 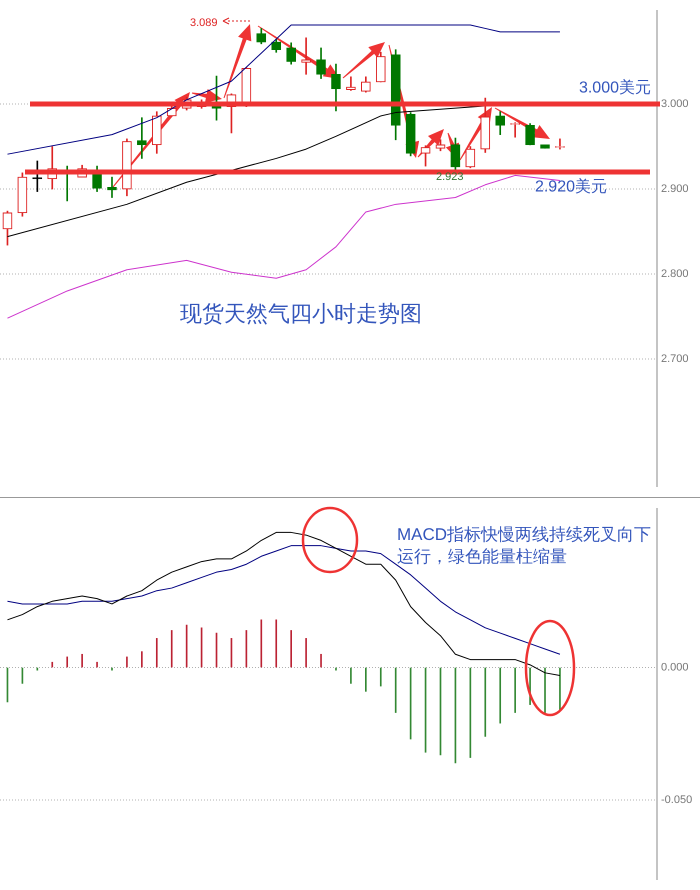 I want to click on annotation: 现货天然气四小时走势图, so click(x=301, y=314).